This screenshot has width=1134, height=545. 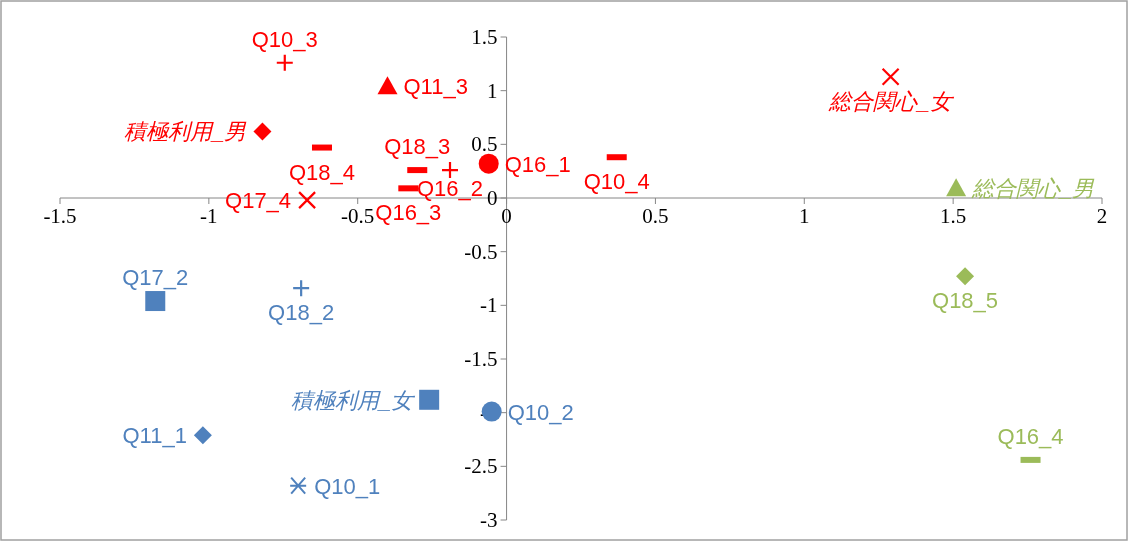 What do you see at coordinates (1033, 189) in the screenshot?
I see `series-label: 総合関心_男` at bounding box center [1033, 189].